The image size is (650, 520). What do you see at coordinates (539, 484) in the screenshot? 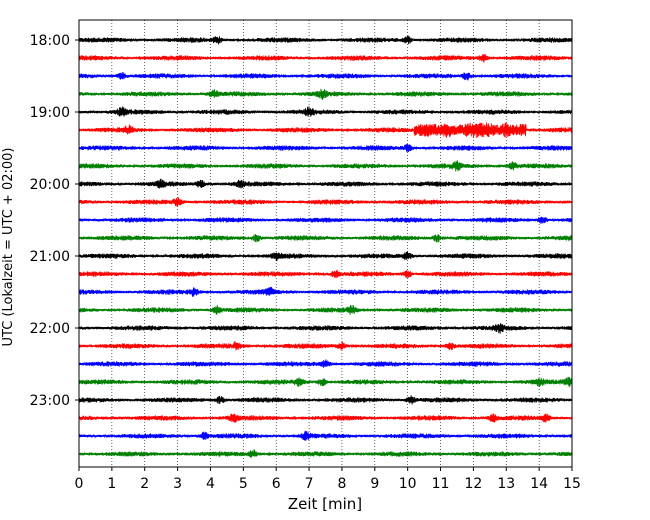
I see `x-tick-label: 14` at bounding box center [539, 484].